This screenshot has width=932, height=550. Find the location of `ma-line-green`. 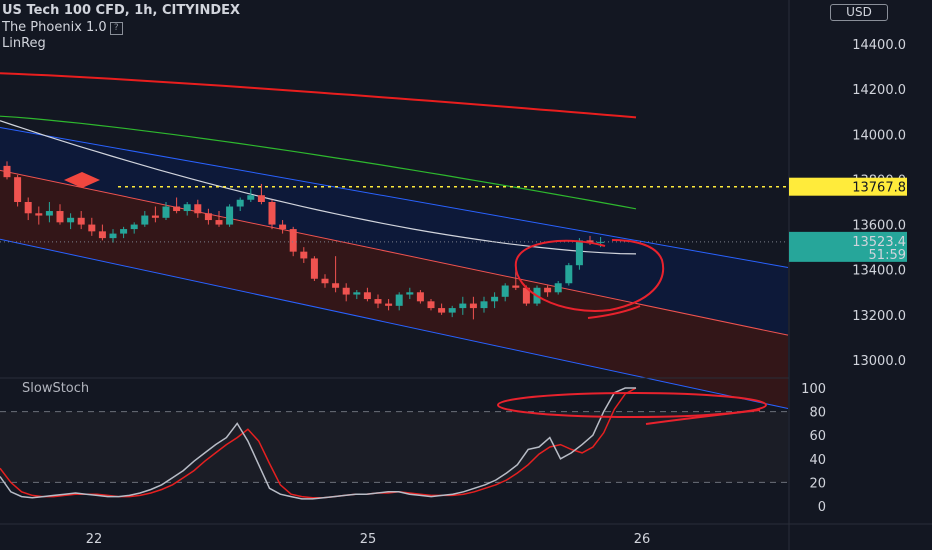

ma-line-green is located at coordinates (318, 162).